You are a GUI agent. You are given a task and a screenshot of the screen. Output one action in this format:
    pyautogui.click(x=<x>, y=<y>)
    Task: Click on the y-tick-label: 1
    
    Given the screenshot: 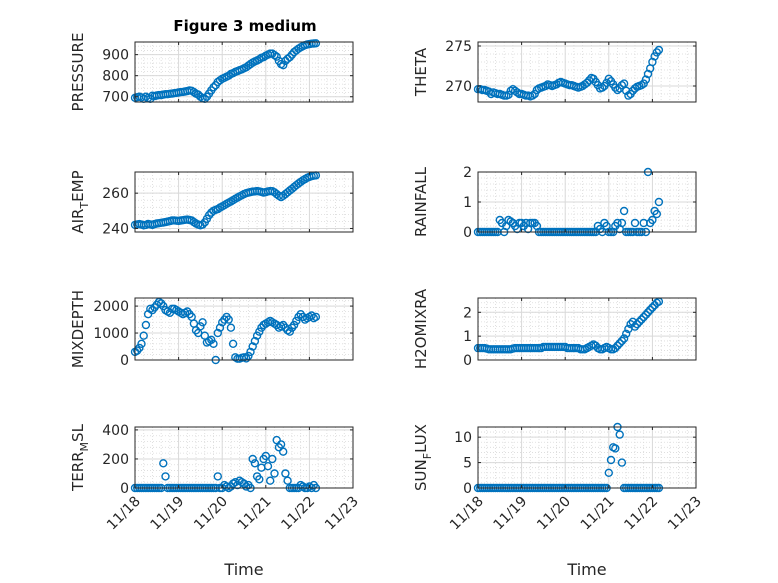 What is the action you would take?
    pyautogui.click(x=467, y=203)
    